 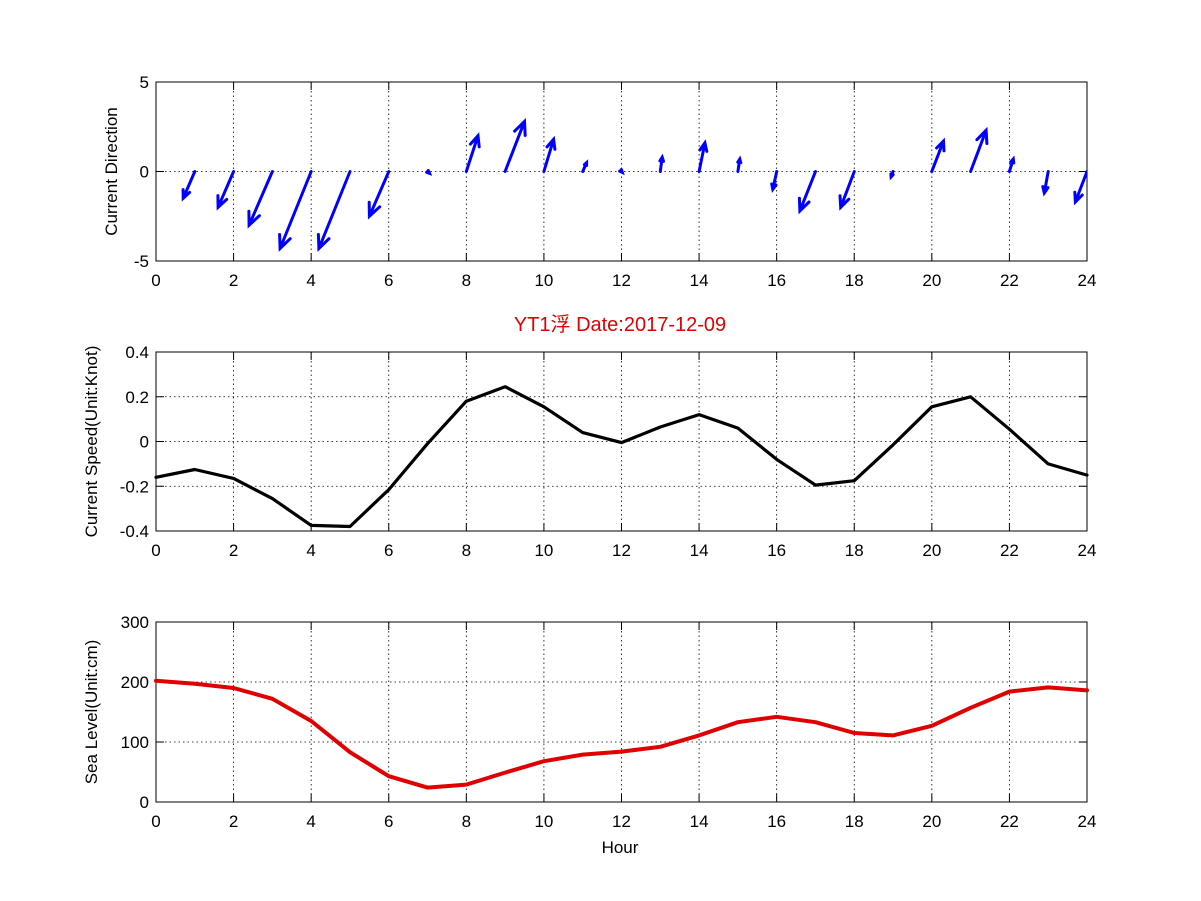 I want to click on y-tick-label: -5, so click(x=141, y=261).